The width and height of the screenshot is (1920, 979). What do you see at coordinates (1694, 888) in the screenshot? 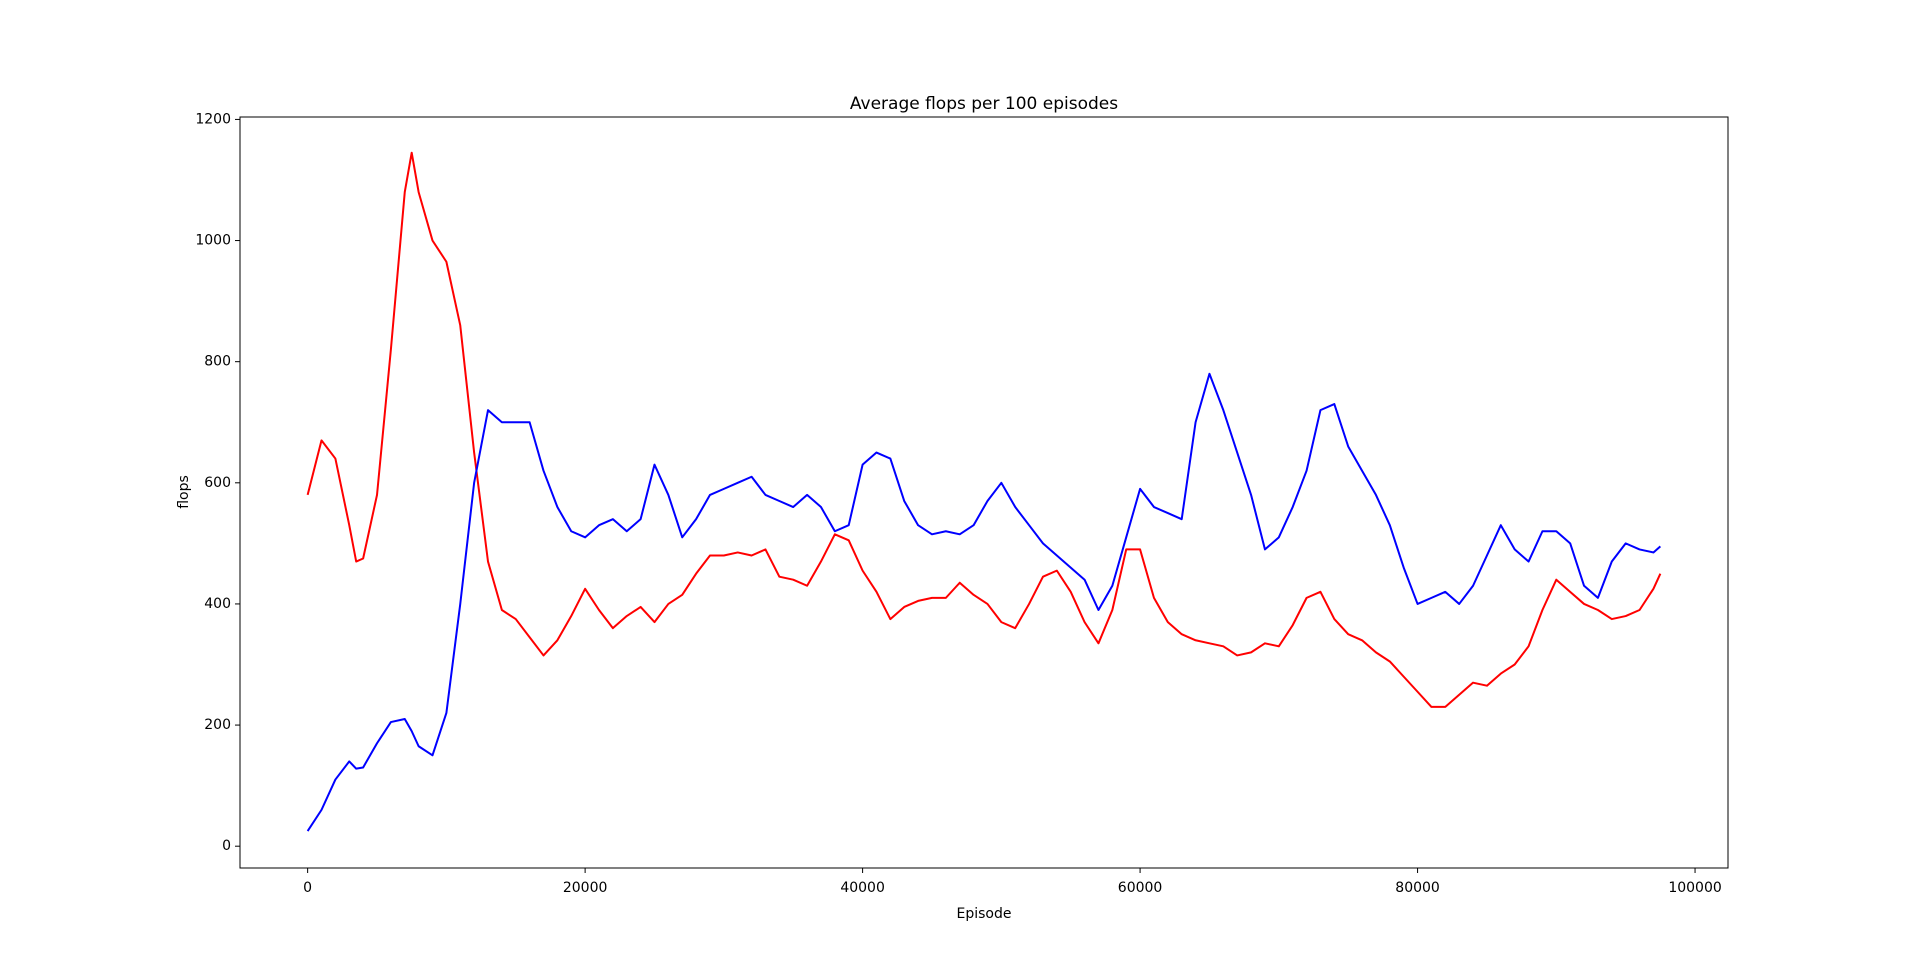
I see `x-tick-label: 100000` at bounding box center [1694, 888].